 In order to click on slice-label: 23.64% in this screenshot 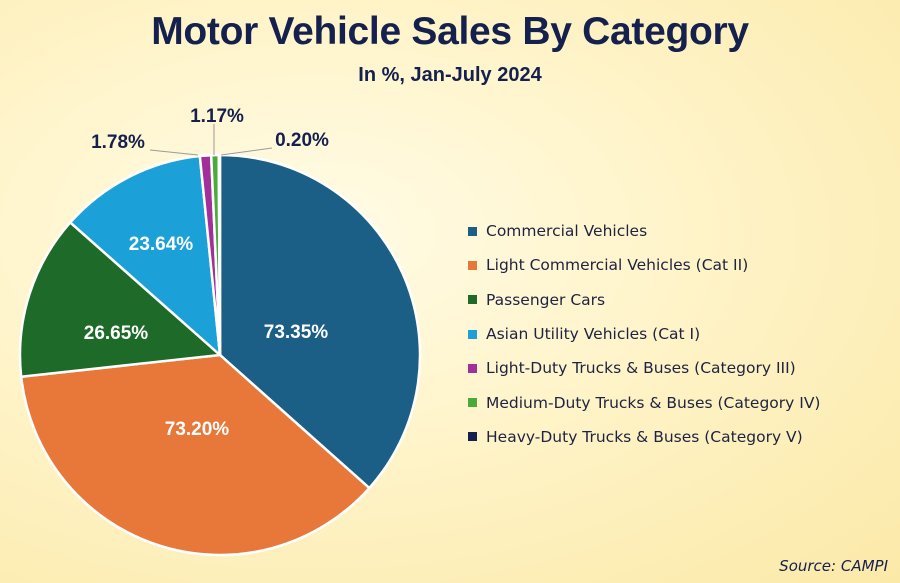, I will do `click(161, 244)`.